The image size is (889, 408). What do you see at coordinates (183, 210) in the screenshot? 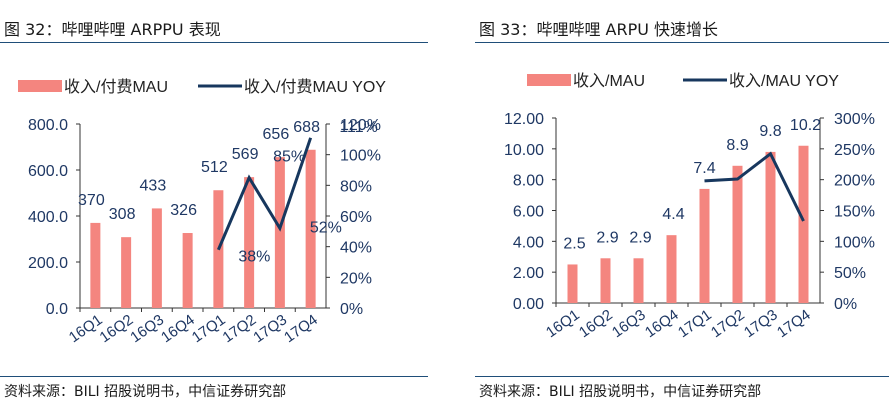
I see `bar-value-label: 326` at bounding box center [183, 210].